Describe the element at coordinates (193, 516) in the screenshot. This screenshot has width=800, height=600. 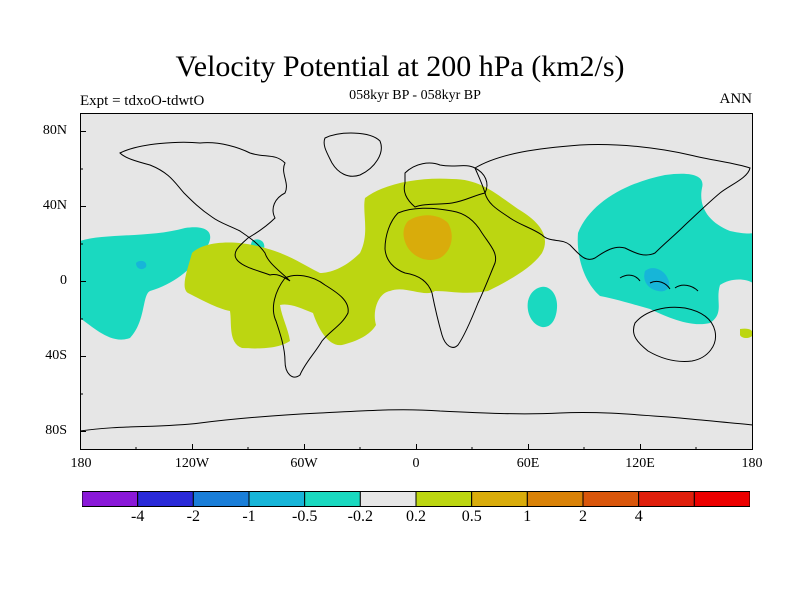
I see `colorbar-label: -2` at that location.